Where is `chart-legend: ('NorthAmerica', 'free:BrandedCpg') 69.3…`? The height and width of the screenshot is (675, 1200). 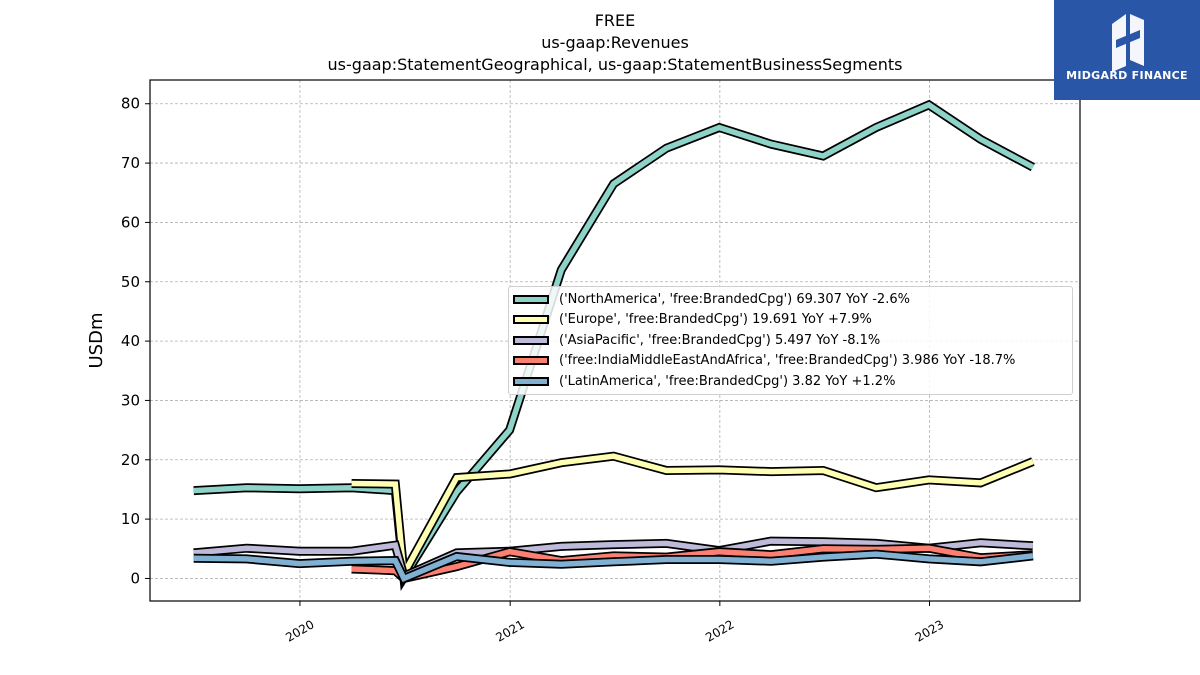
chart-legend: ('NorthAmerica', 'free:BrandedCpg') 69.3… is located at coordinates (790, 340).